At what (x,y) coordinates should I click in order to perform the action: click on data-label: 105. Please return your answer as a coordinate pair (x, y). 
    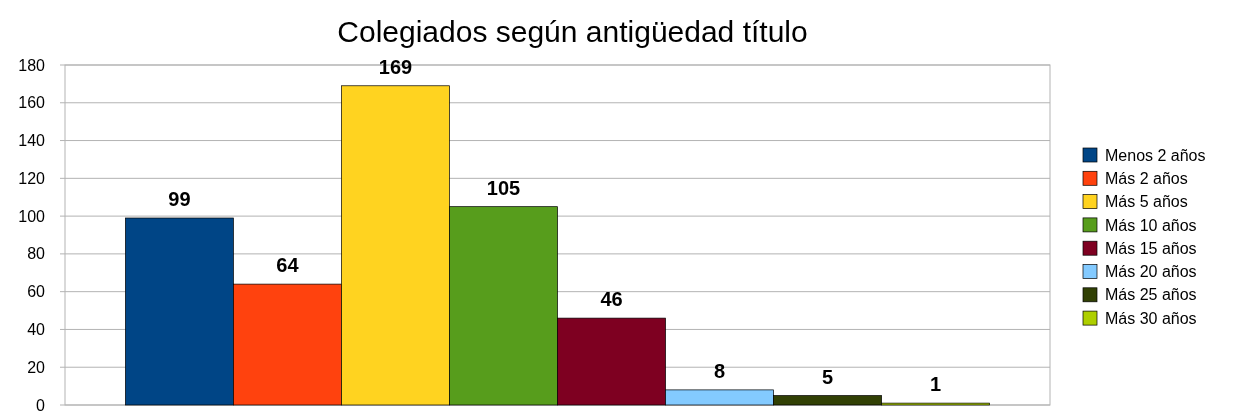
    Looking at the image, I should click on (503, 187).